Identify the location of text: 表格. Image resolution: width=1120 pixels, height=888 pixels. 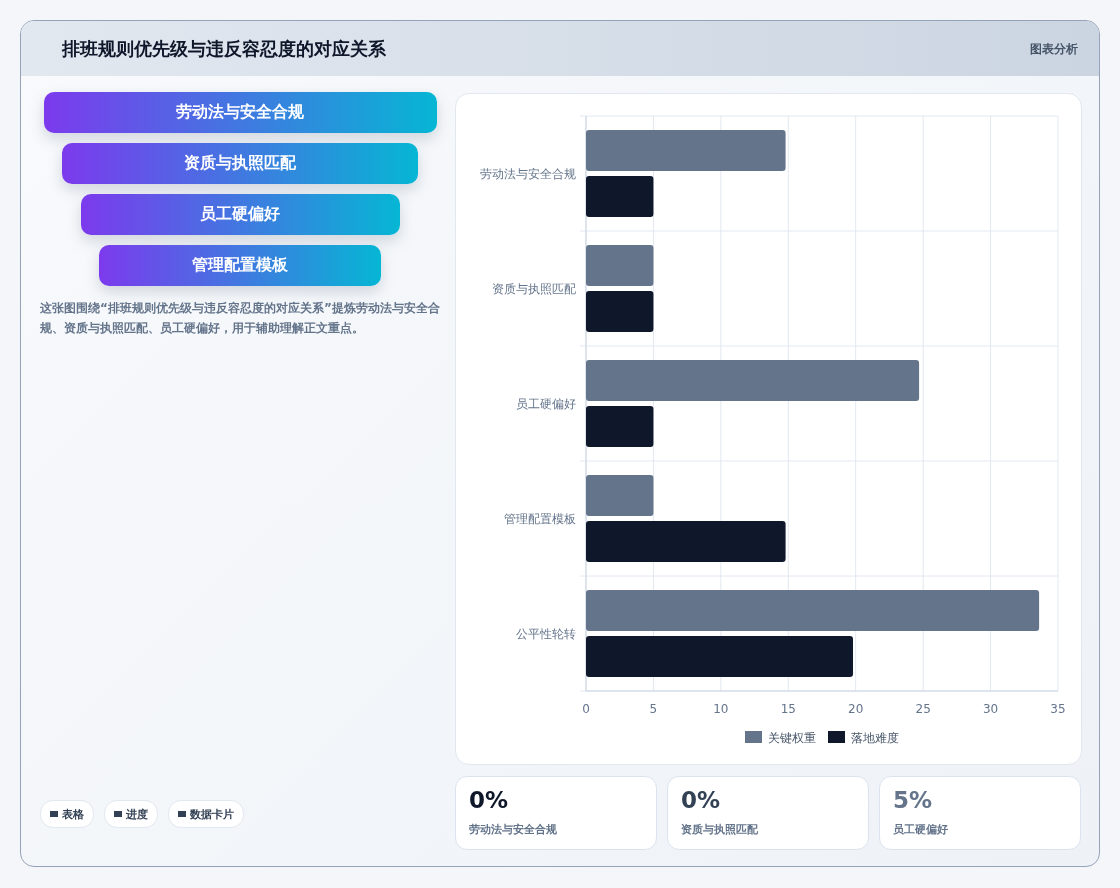
(73, 814).